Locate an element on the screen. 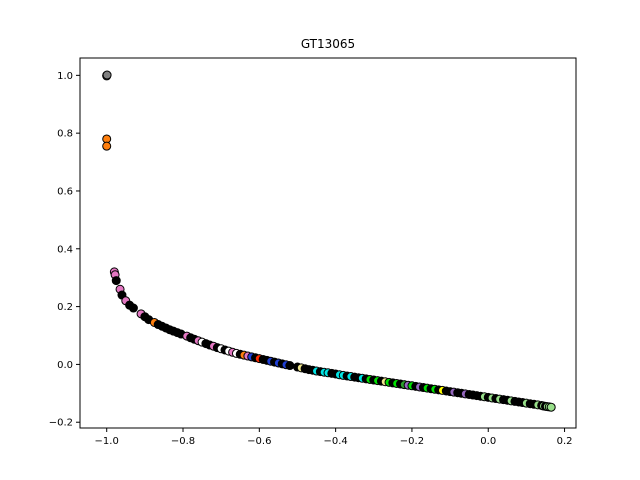 The height and width of the screenshot is (480, 640). x-tick-label: 0.2 is located at coordinates (565, 441).